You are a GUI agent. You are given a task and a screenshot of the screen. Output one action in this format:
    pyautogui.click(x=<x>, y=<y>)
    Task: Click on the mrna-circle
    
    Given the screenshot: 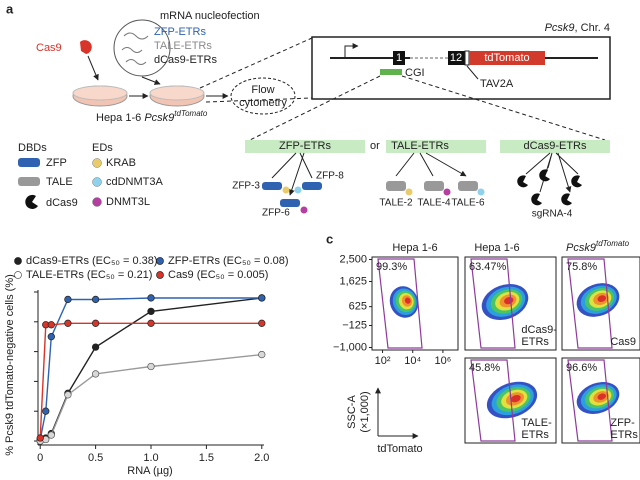 What is the action you would take?
    pyautogui.click(x=142, y=48)
    